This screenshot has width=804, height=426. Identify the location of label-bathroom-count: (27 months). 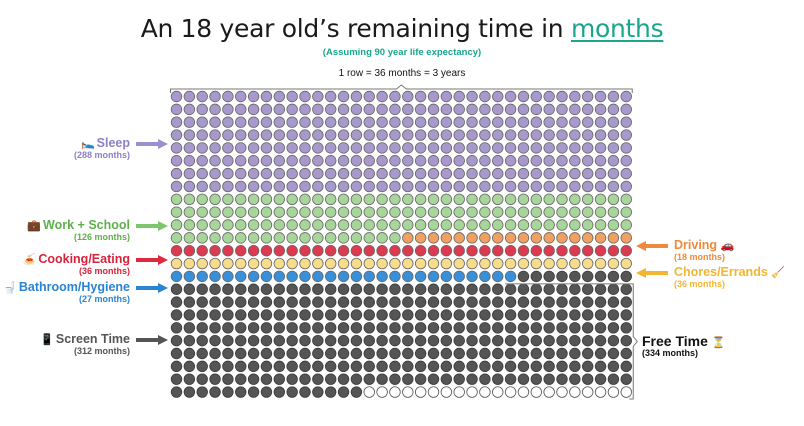
(104, 298).